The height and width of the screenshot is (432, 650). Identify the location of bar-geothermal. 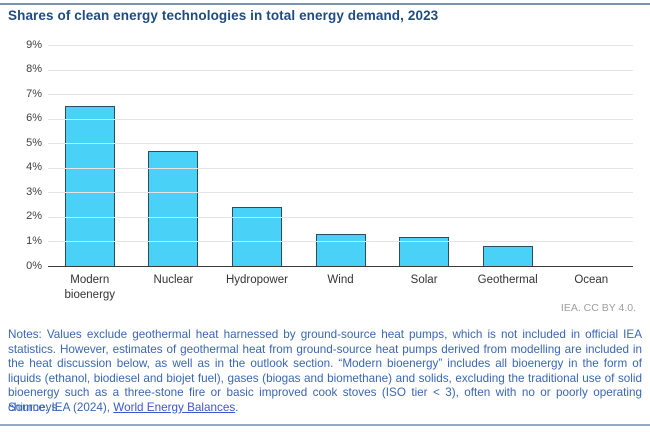
(507, 256).